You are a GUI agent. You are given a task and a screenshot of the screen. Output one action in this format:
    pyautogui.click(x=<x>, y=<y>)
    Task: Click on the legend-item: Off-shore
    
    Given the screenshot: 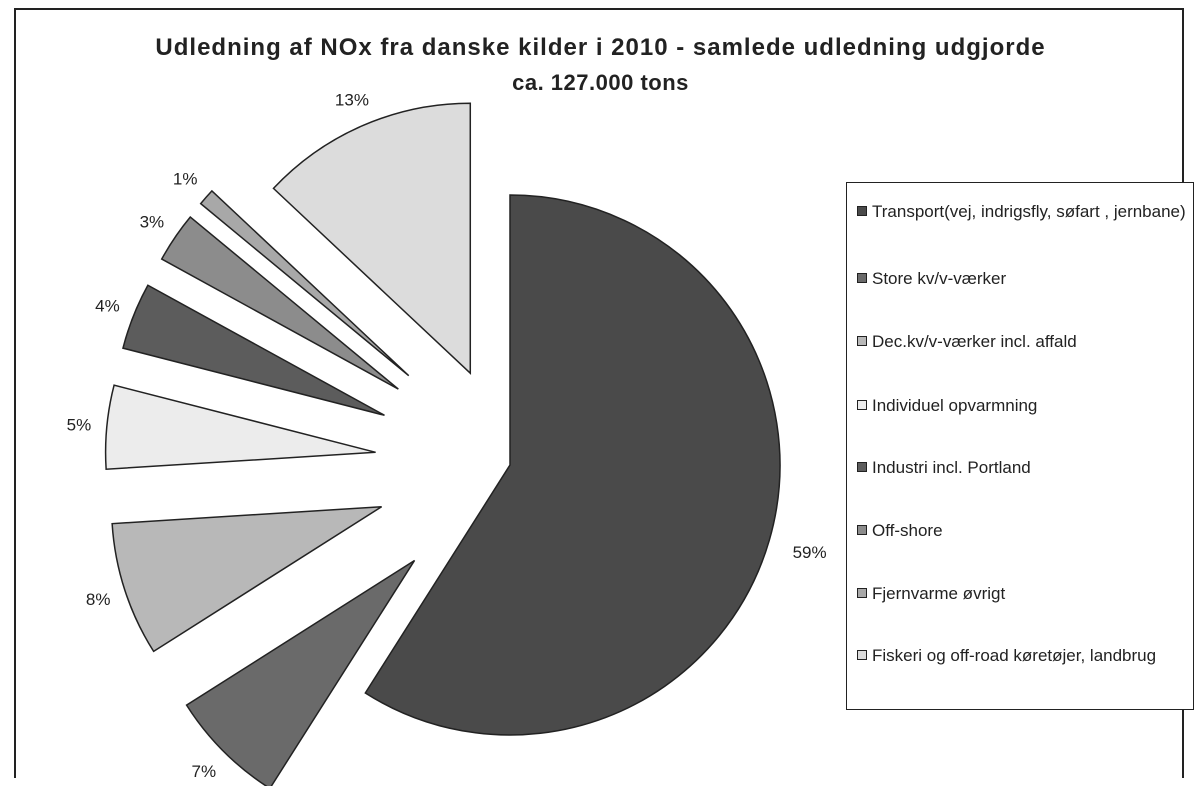 What is the action you would take?
    pyautogui.click(x=1022, y=530)
    